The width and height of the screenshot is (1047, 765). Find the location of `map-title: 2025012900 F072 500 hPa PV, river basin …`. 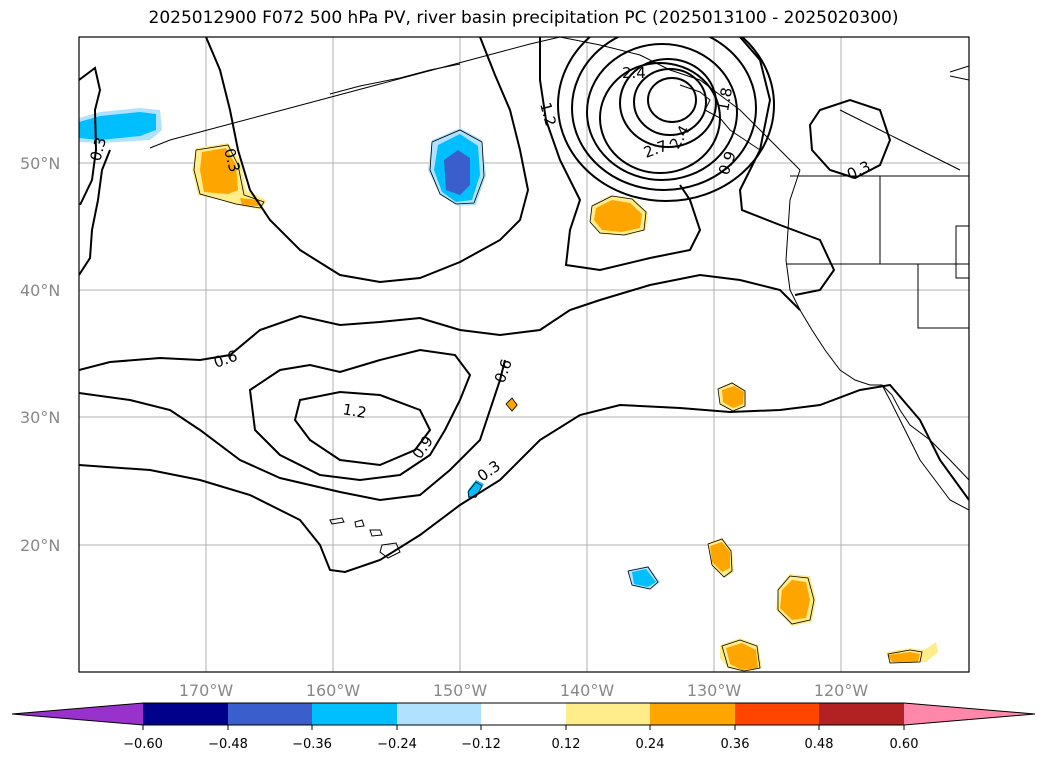

map-title: 2025012900 F072 500 hPa PV, river basin … is located at coordinates (523, 18).